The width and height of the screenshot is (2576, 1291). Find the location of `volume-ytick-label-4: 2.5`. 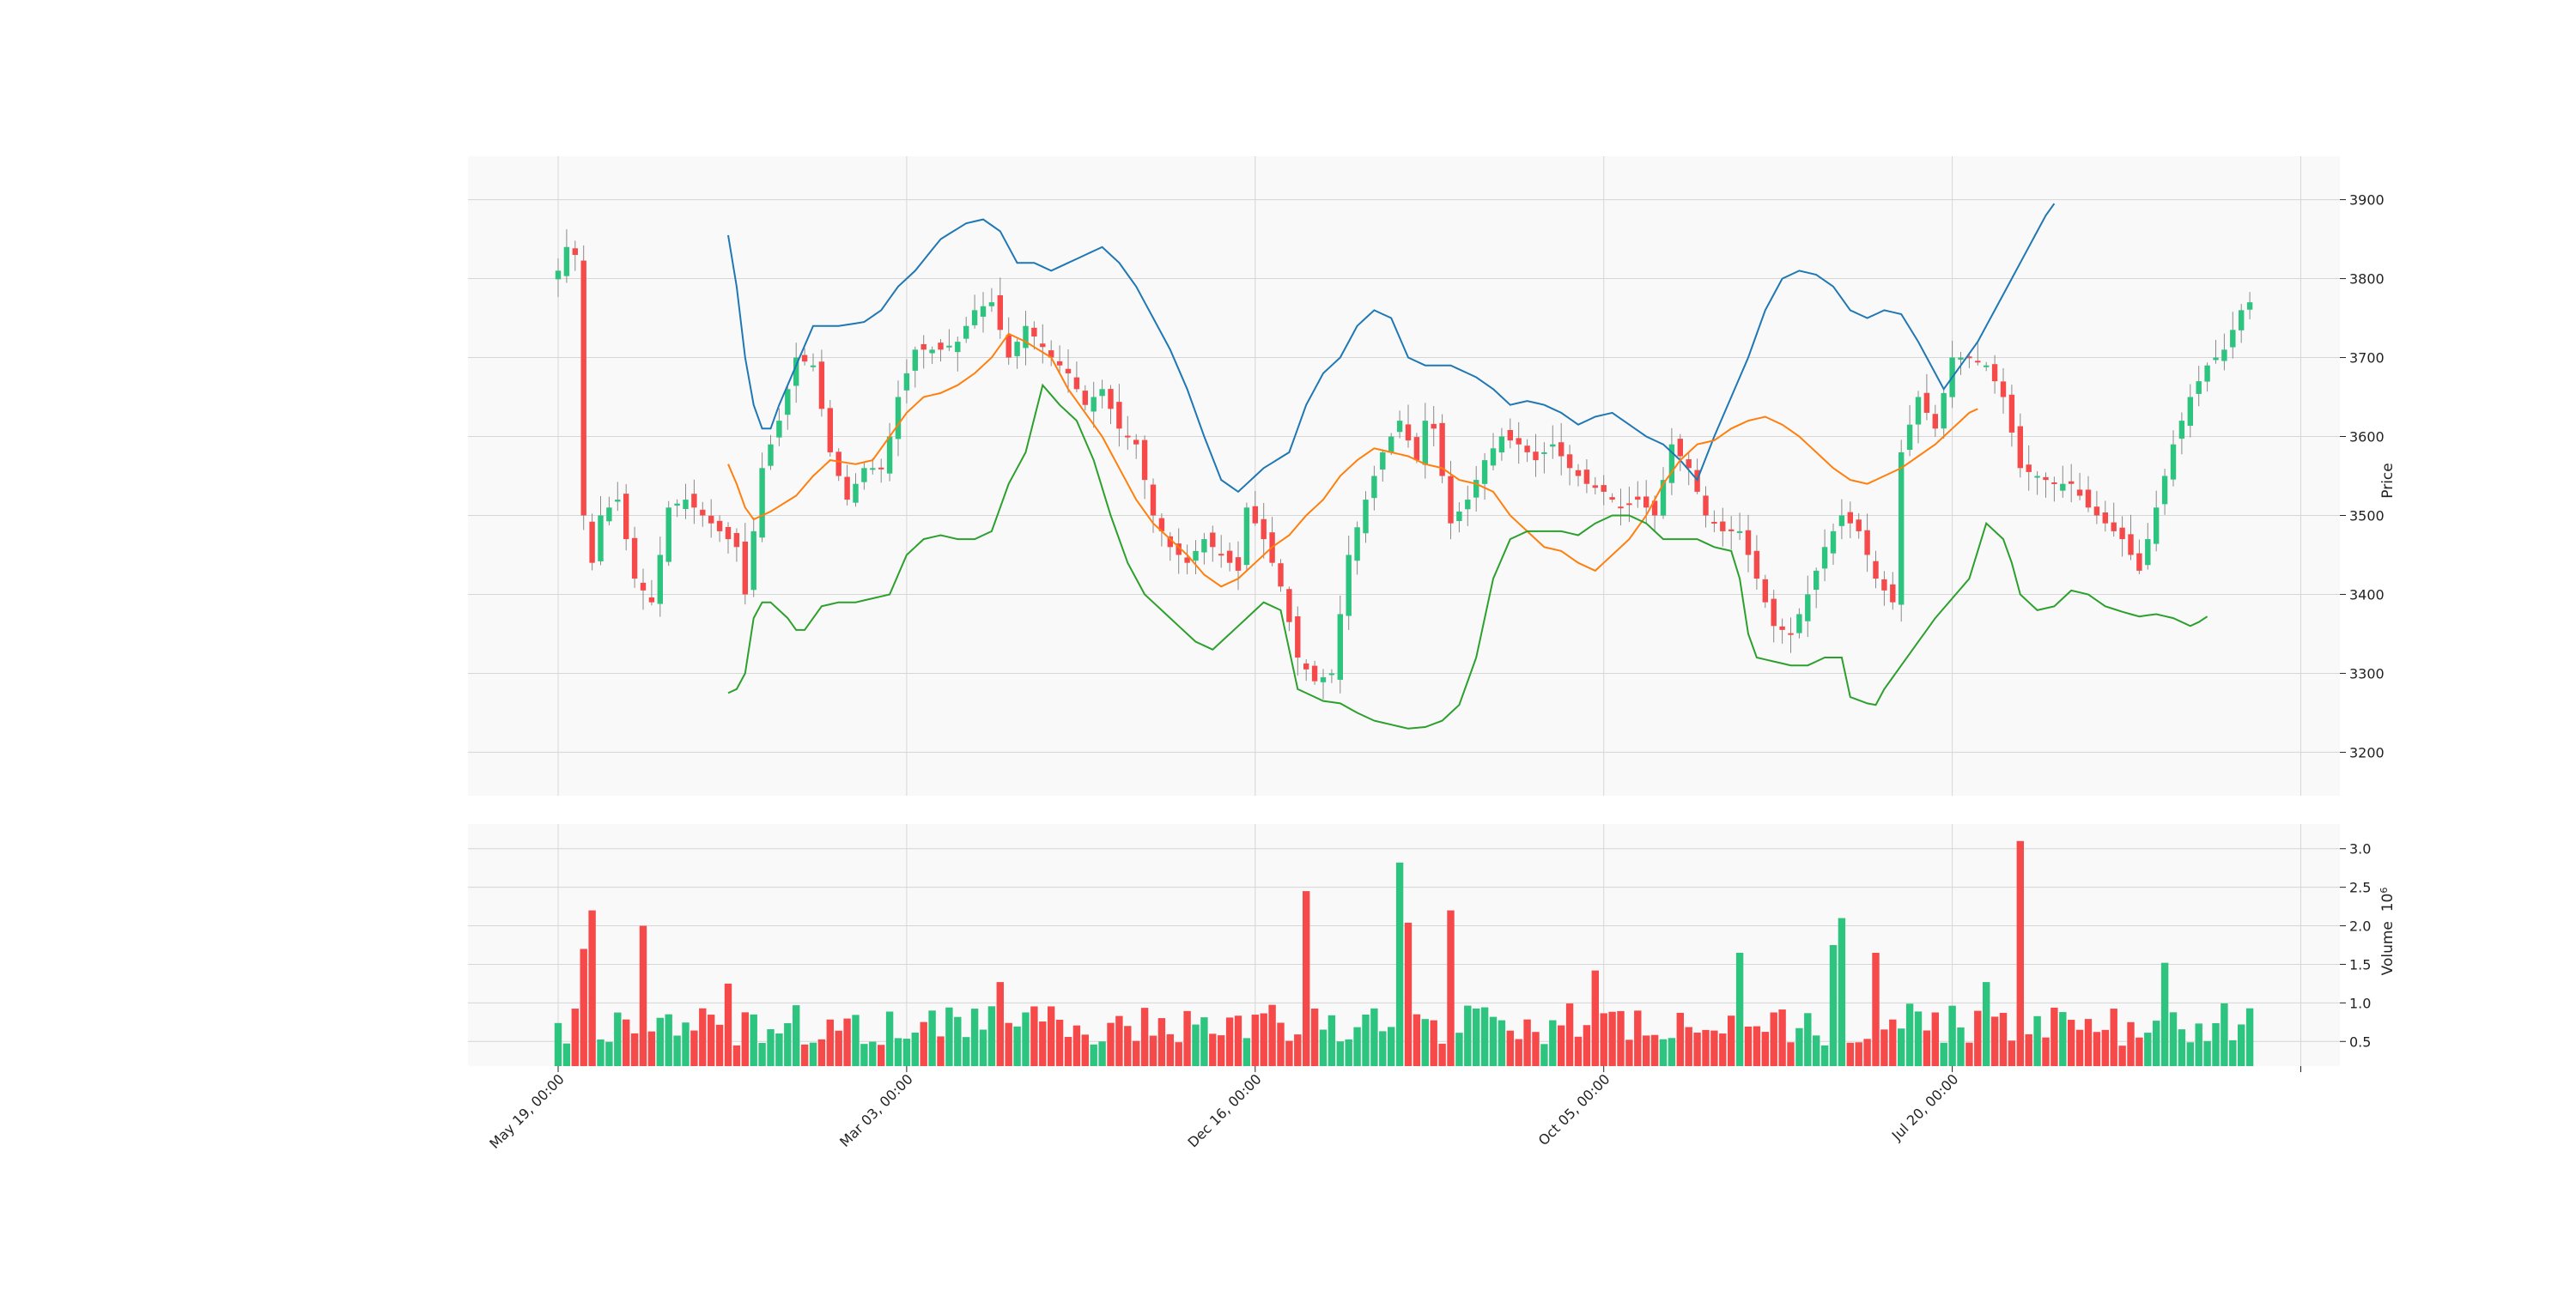

volume-ytick-label-4: 2.5 is located at coordinates (2360, 888).